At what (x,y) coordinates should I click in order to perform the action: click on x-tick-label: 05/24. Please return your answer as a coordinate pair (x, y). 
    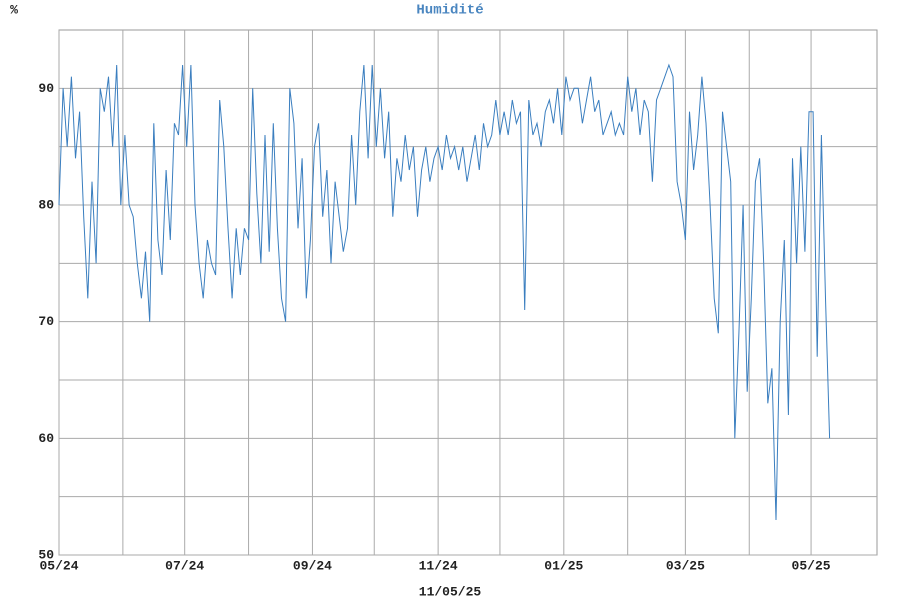
    Looking at the image, I should click on (58, 565).